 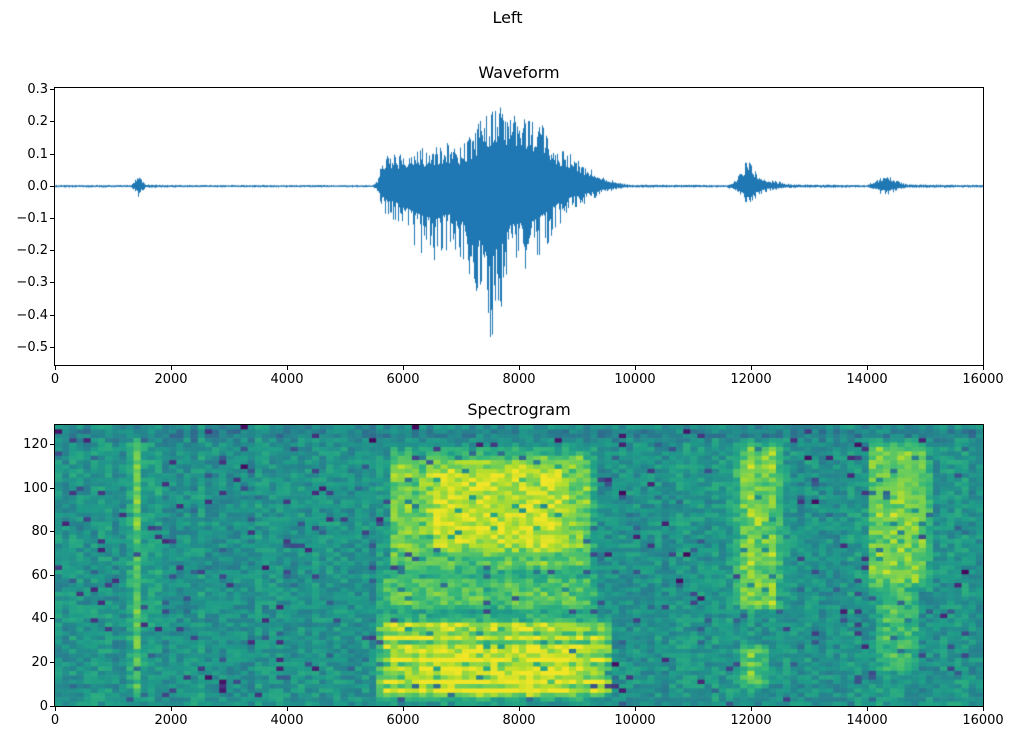 What do you see at coordinates (519, 409) in the screenshot?
I see `spectrogram-title: Spectrogram` at bounding box center [519, 409].